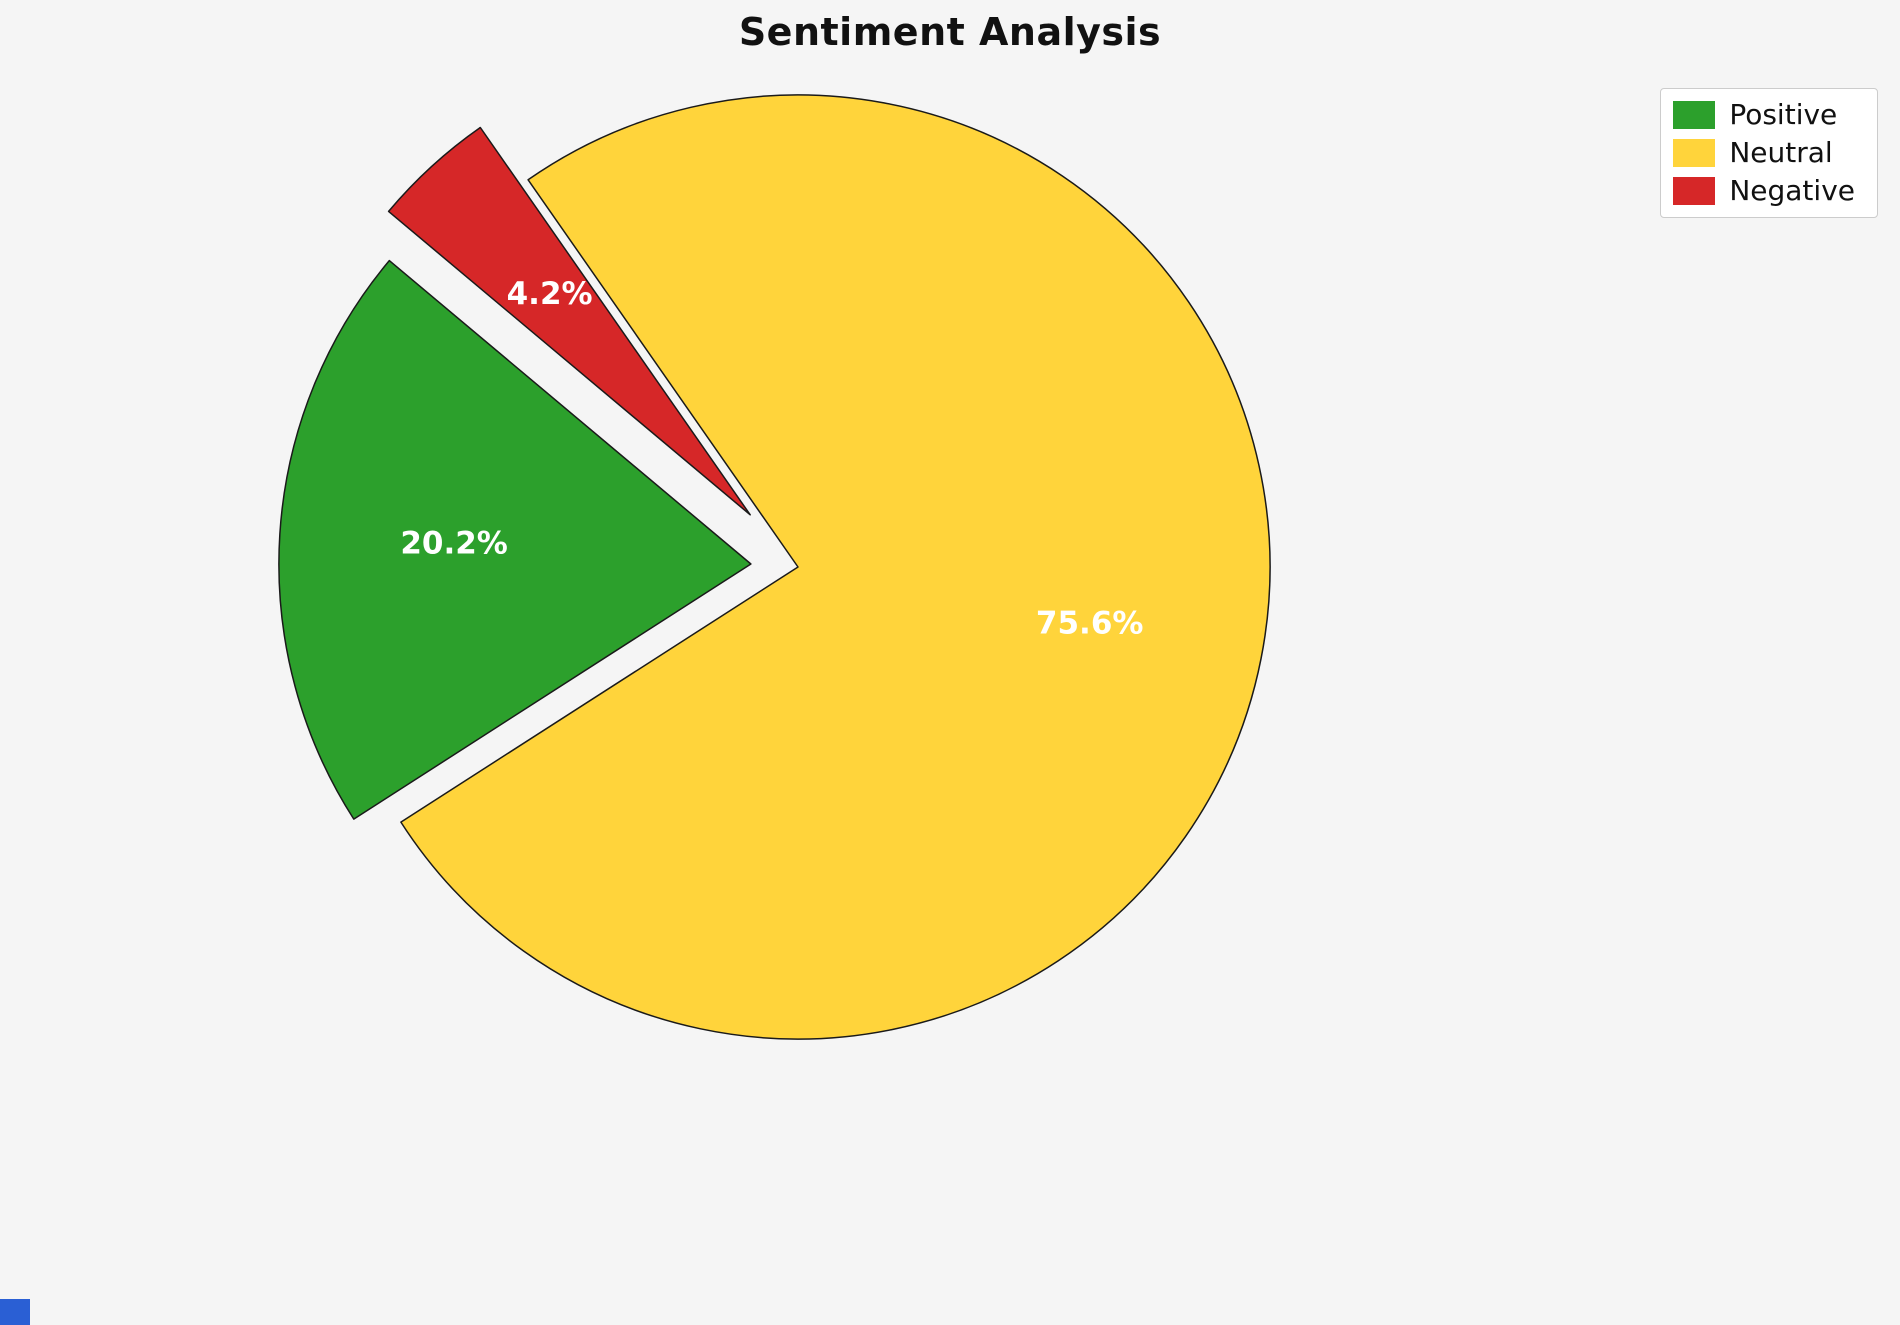 The height and width of the screenshot is (1325, 1900). I want to click on corner-marker, so click(15, 1312).